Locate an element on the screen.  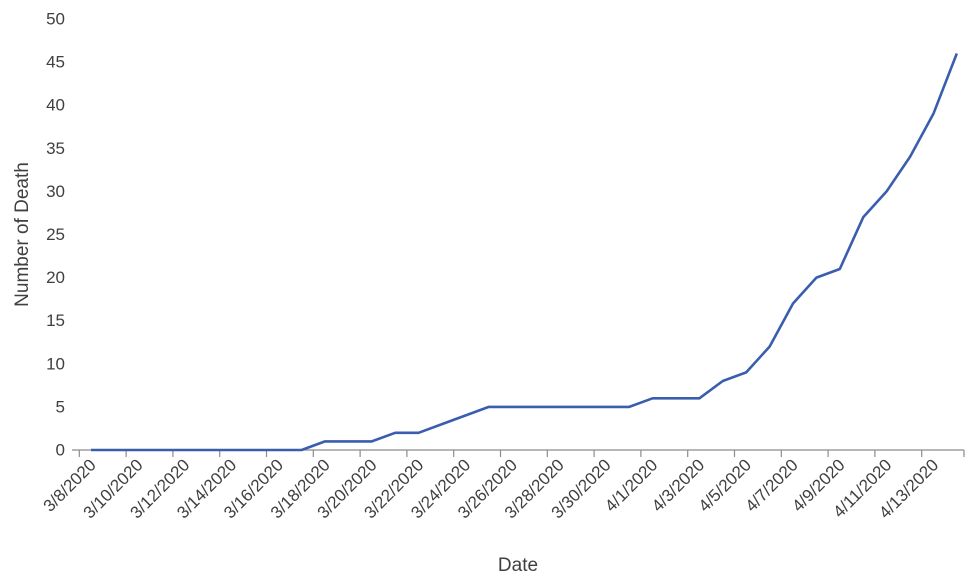
y-tick-label: 20 is located at coordinates (55, 277).